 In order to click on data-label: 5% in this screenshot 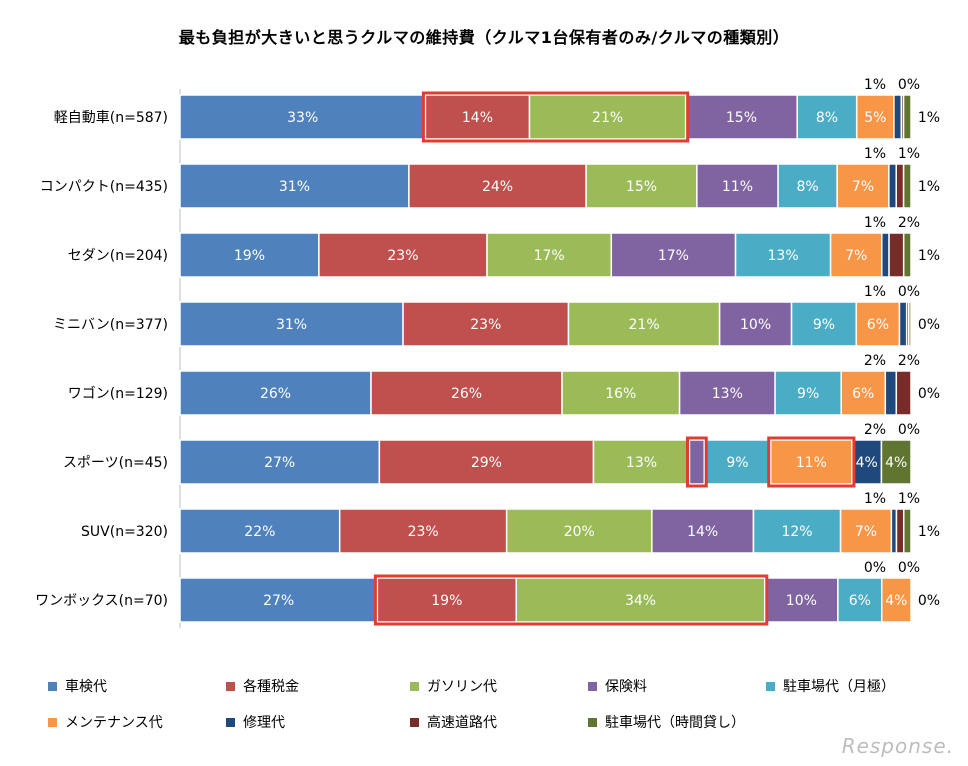, I will do `click(875, 118)`.